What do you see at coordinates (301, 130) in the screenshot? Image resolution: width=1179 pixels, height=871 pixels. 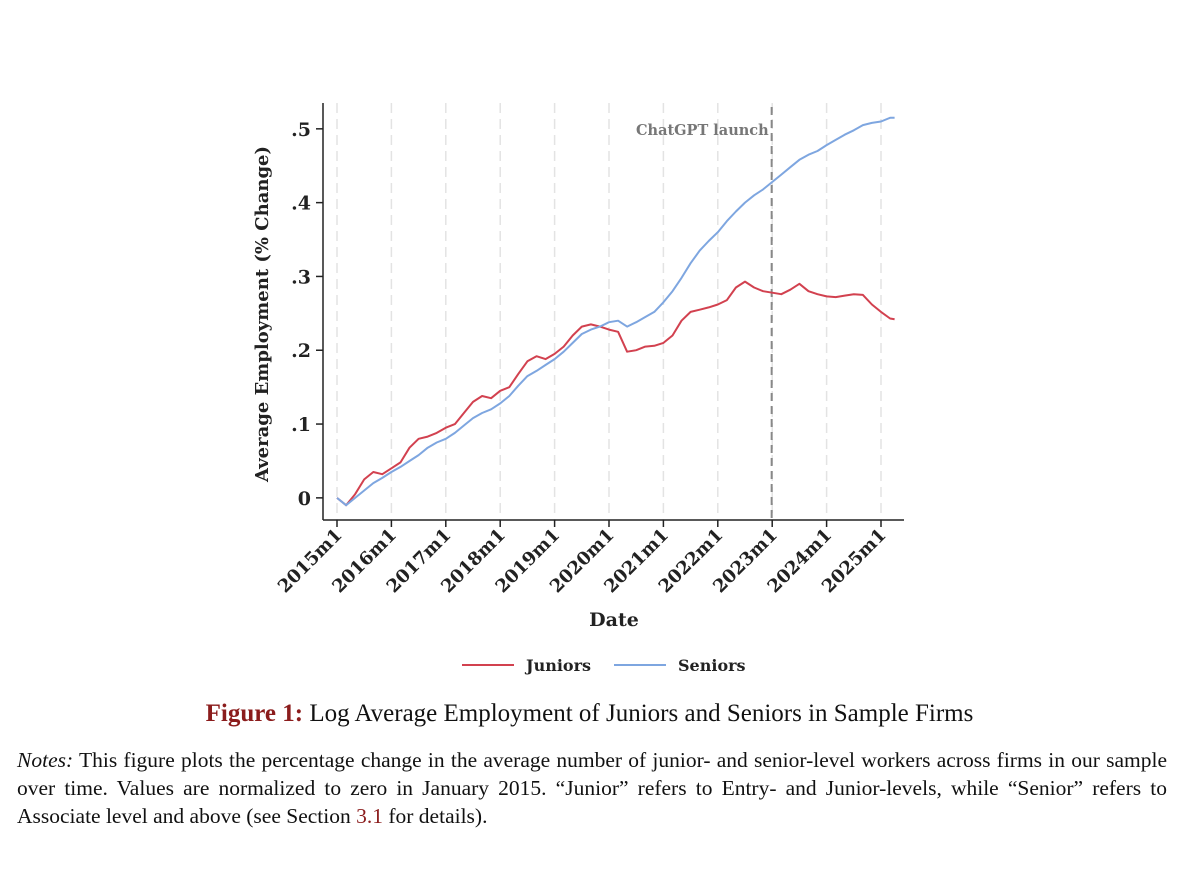 I see `y-tick-label: .5` at bounding box center [301, 130].